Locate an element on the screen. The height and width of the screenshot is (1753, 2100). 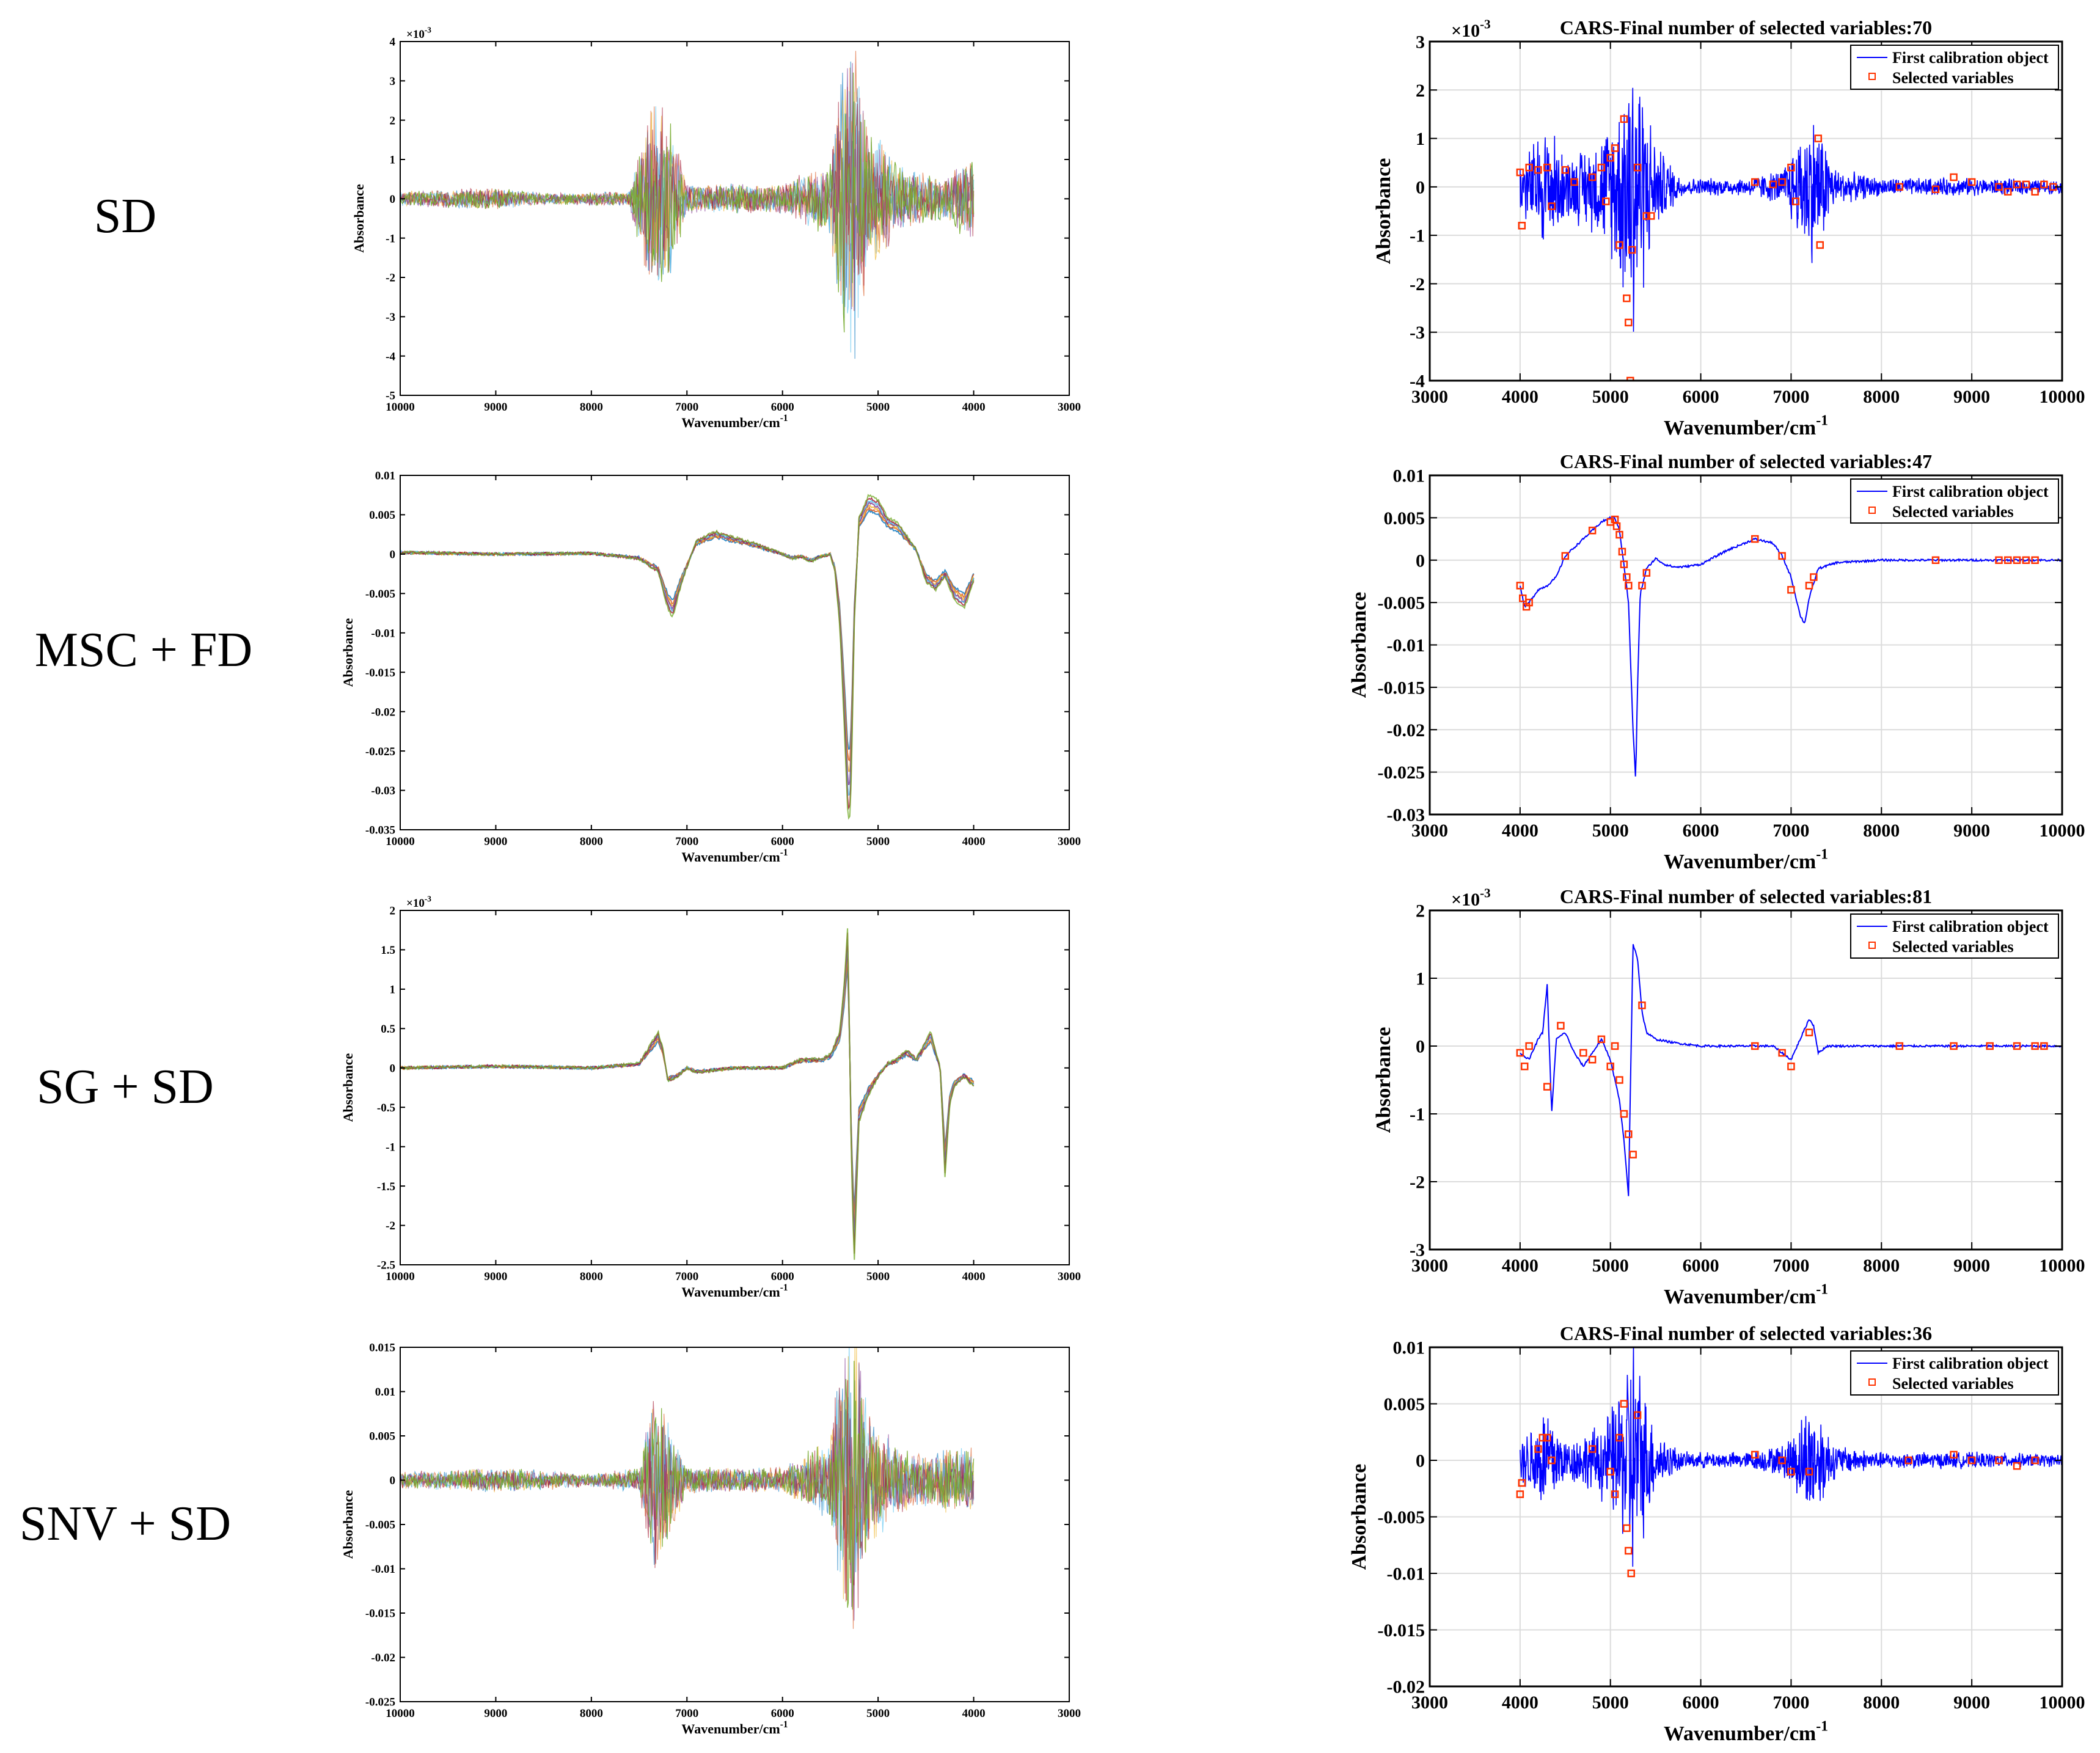
y-tick-label: 0.5 is located at coordinates (388, 1029).